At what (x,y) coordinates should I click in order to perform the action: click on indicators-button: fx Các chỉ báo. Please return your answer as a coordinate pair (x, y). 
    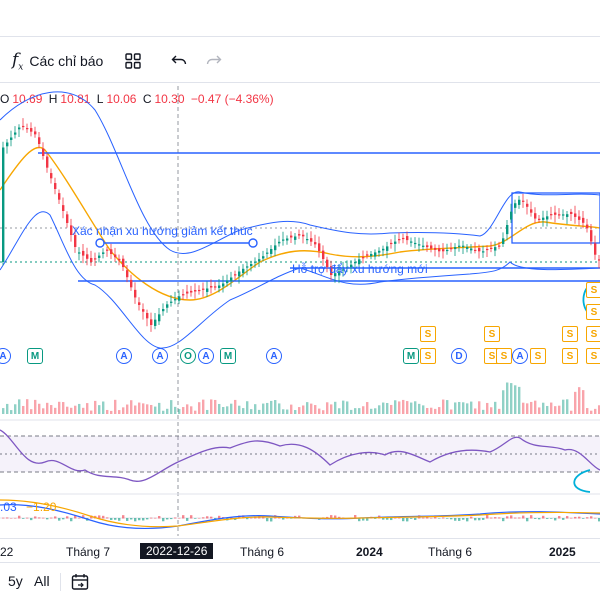
    Looking at the image, I should click on (57, 61).